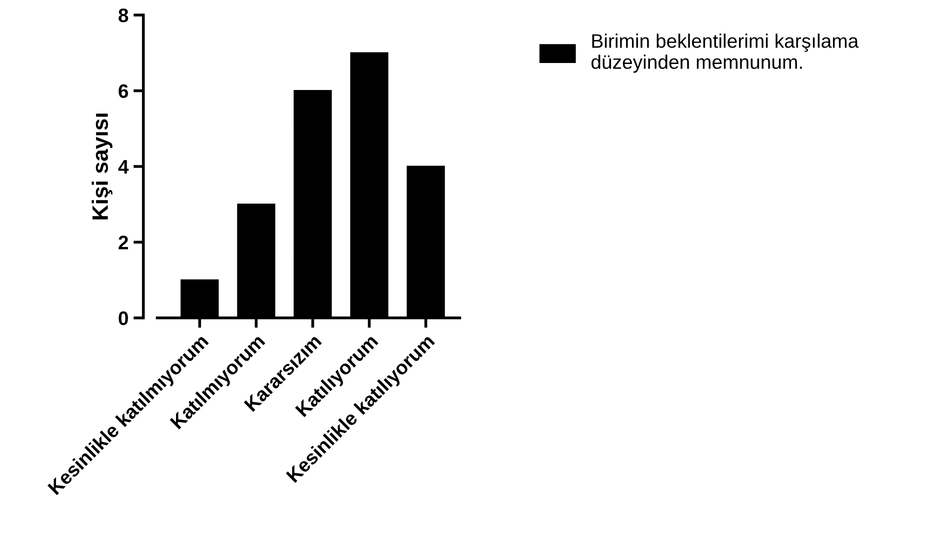 Image resolution: width=925 pixels, height=537 pixels. Describe the element at coordinates (123, 243) in the screenshot. I see `y-tick-label: 2` at that location.